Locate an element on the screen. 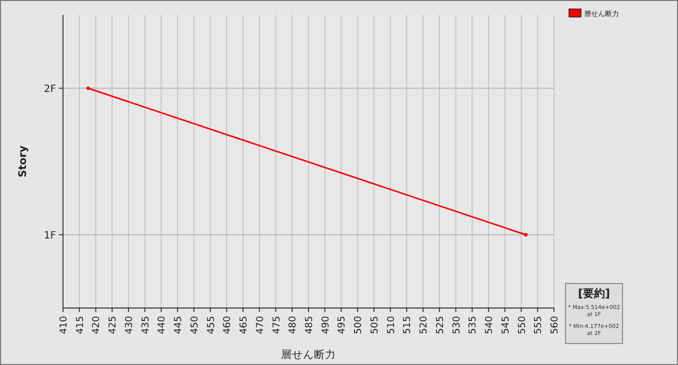  x-tick-label: 410 is located at coordinates (64, 325).